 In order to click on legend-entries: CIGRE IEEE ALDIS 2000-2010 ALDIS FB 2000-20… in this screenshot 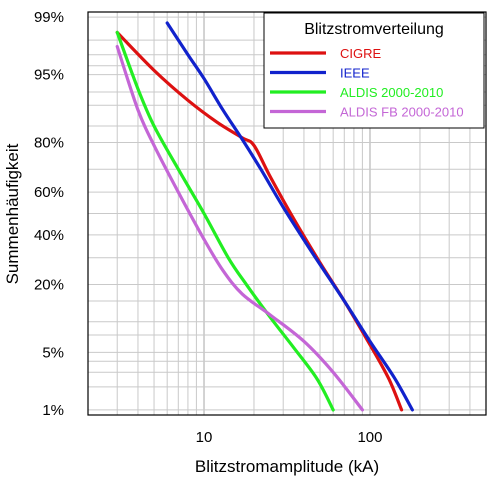, I will do `click(367, 83)`.